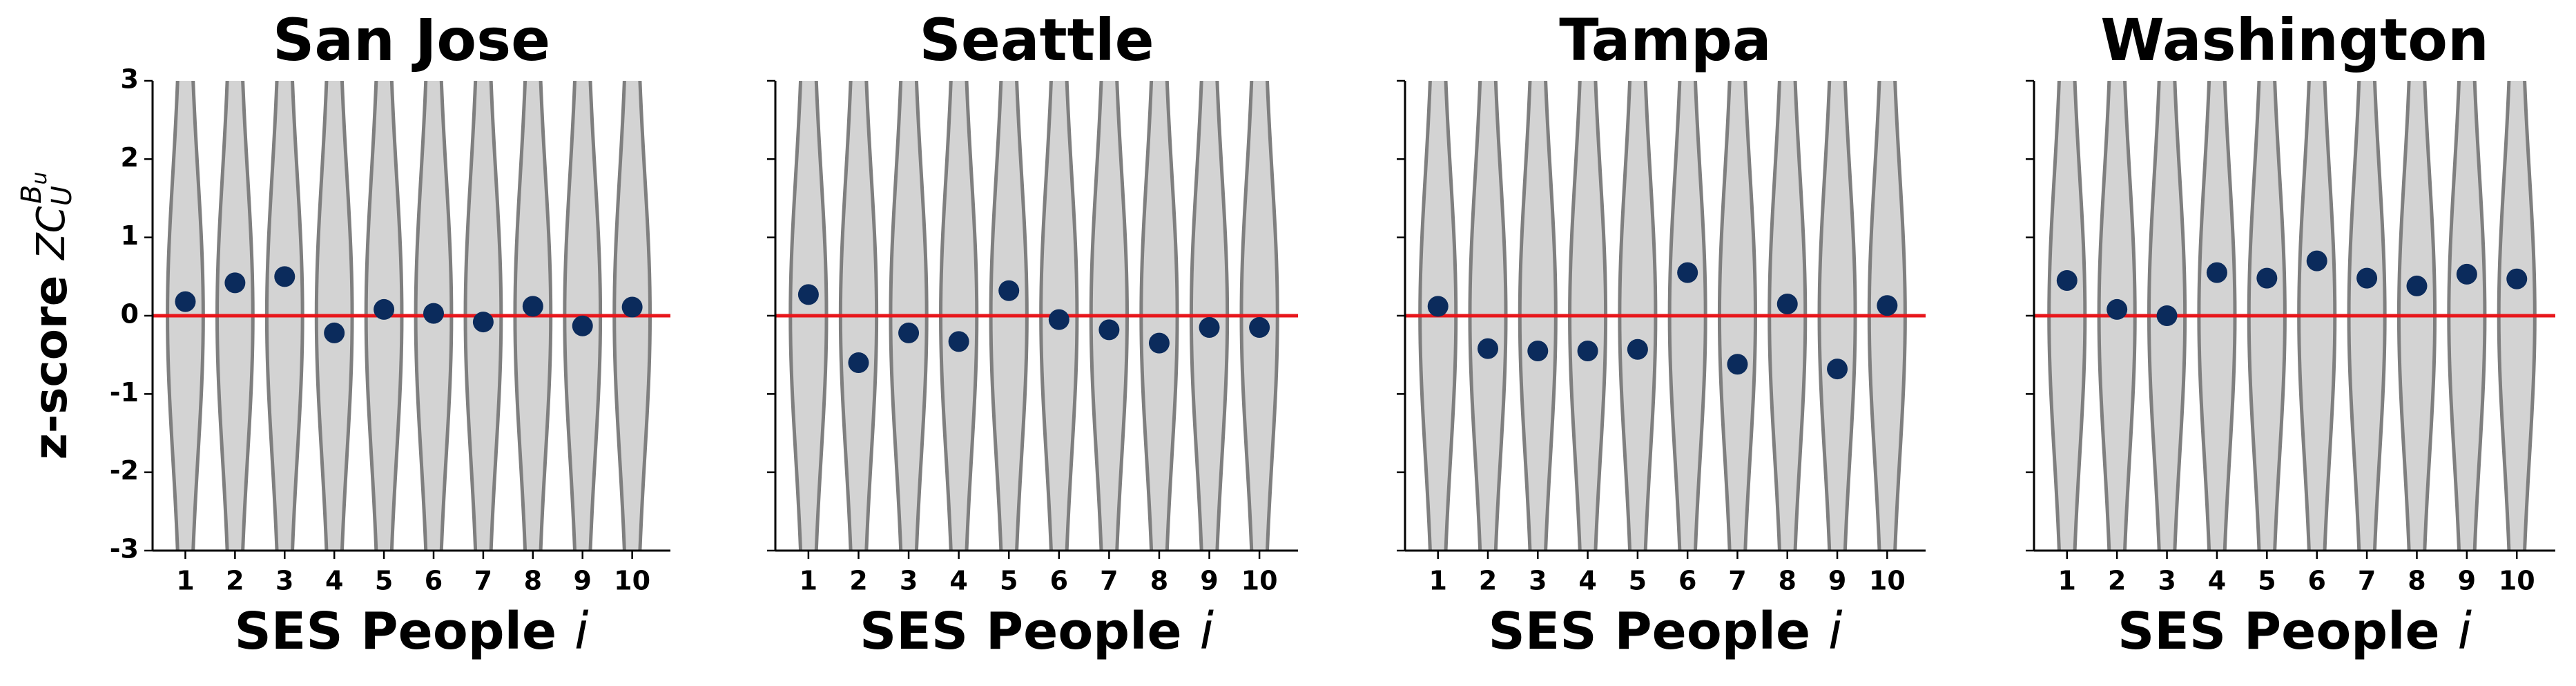 The width and height of the screenshot is (2576, 686). What do you see at coordinates (1037, 40) in the screenshot?
I see `subplot-title: Seattle` at bounding box center [1037, 40].